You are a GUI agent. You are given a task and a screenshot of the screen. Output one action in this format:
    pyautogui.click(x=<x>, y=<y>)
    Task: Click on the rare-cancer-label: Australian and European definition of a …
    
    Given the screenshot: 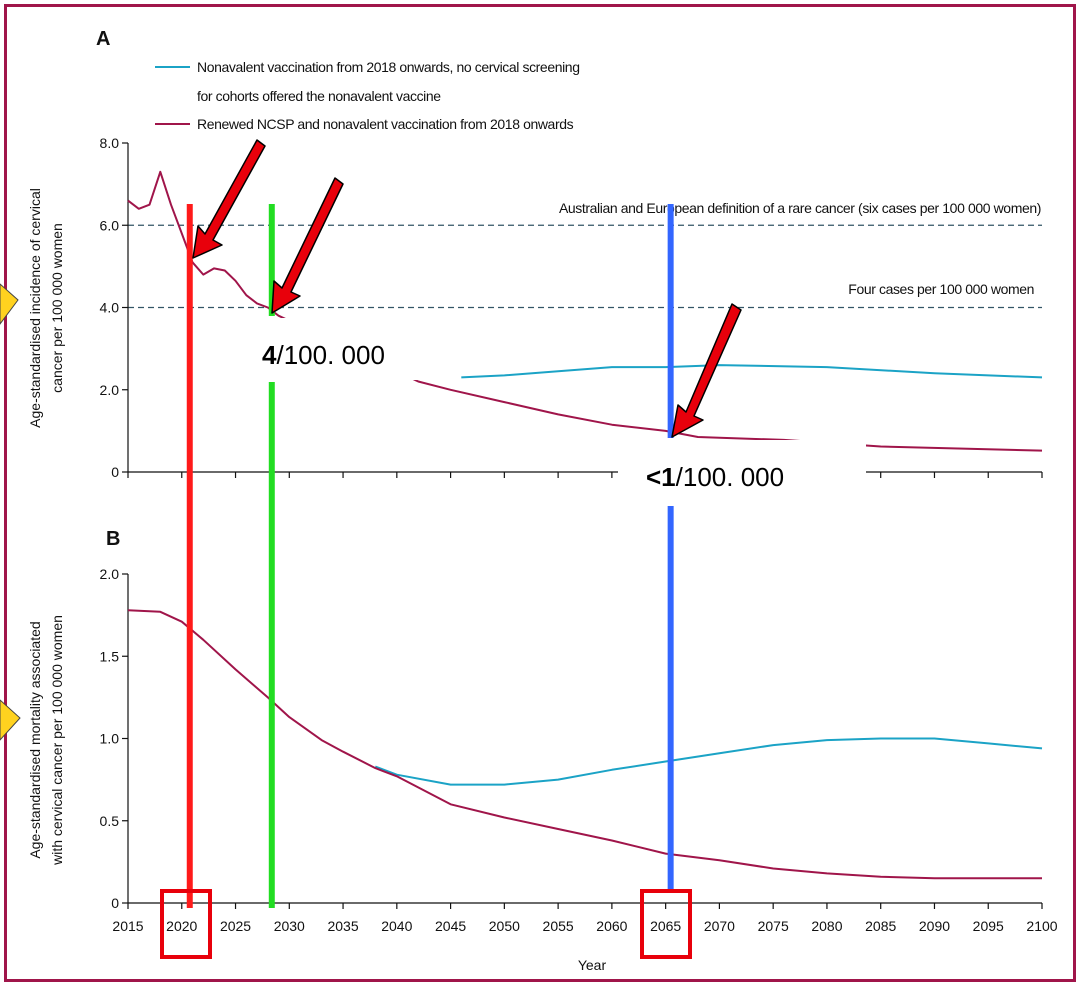 What is the action you would take?
    pyautogui.click(x=800, y=208)
    